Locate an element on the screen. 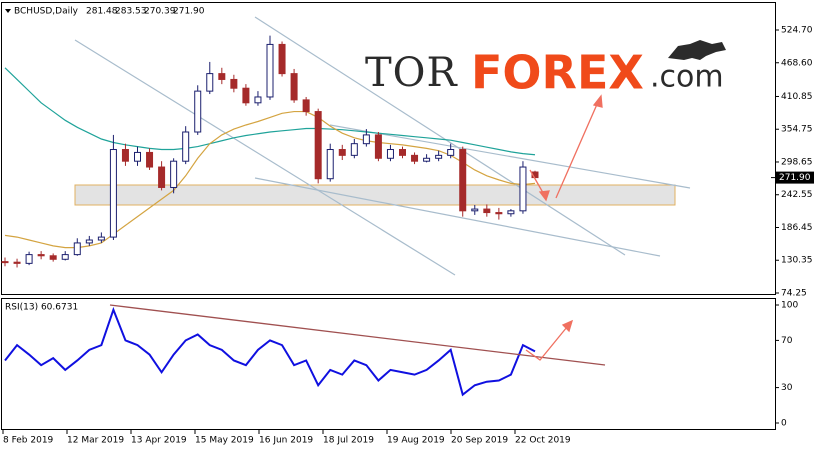 Image resolution: width=815 pixels, height=450 pixels. rsi-tick-label: 100 is located at coordinates (789, 306).